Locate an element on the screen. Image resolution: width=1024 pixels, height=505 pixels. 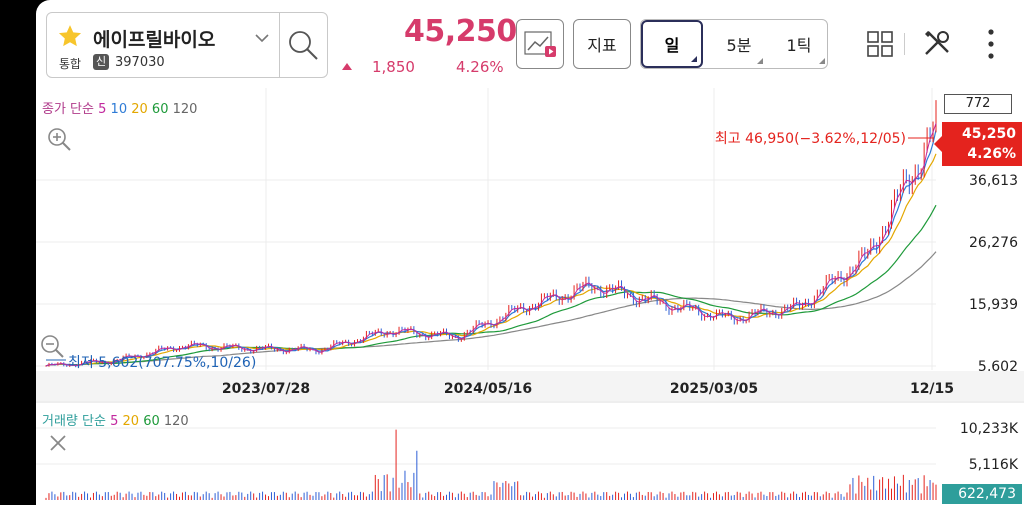
legend-ma20: 20 is located at coordinates (139, 109).